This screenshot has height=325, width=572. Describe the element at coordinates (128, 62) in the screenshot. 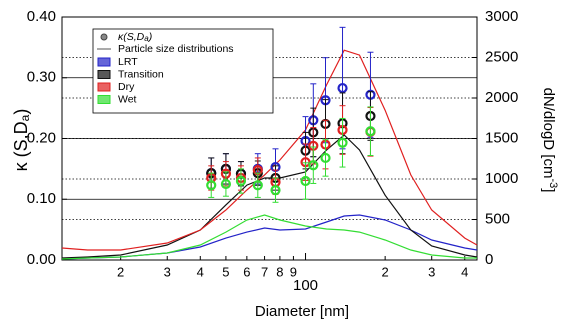

I see `legend-label: LRT` at that location.